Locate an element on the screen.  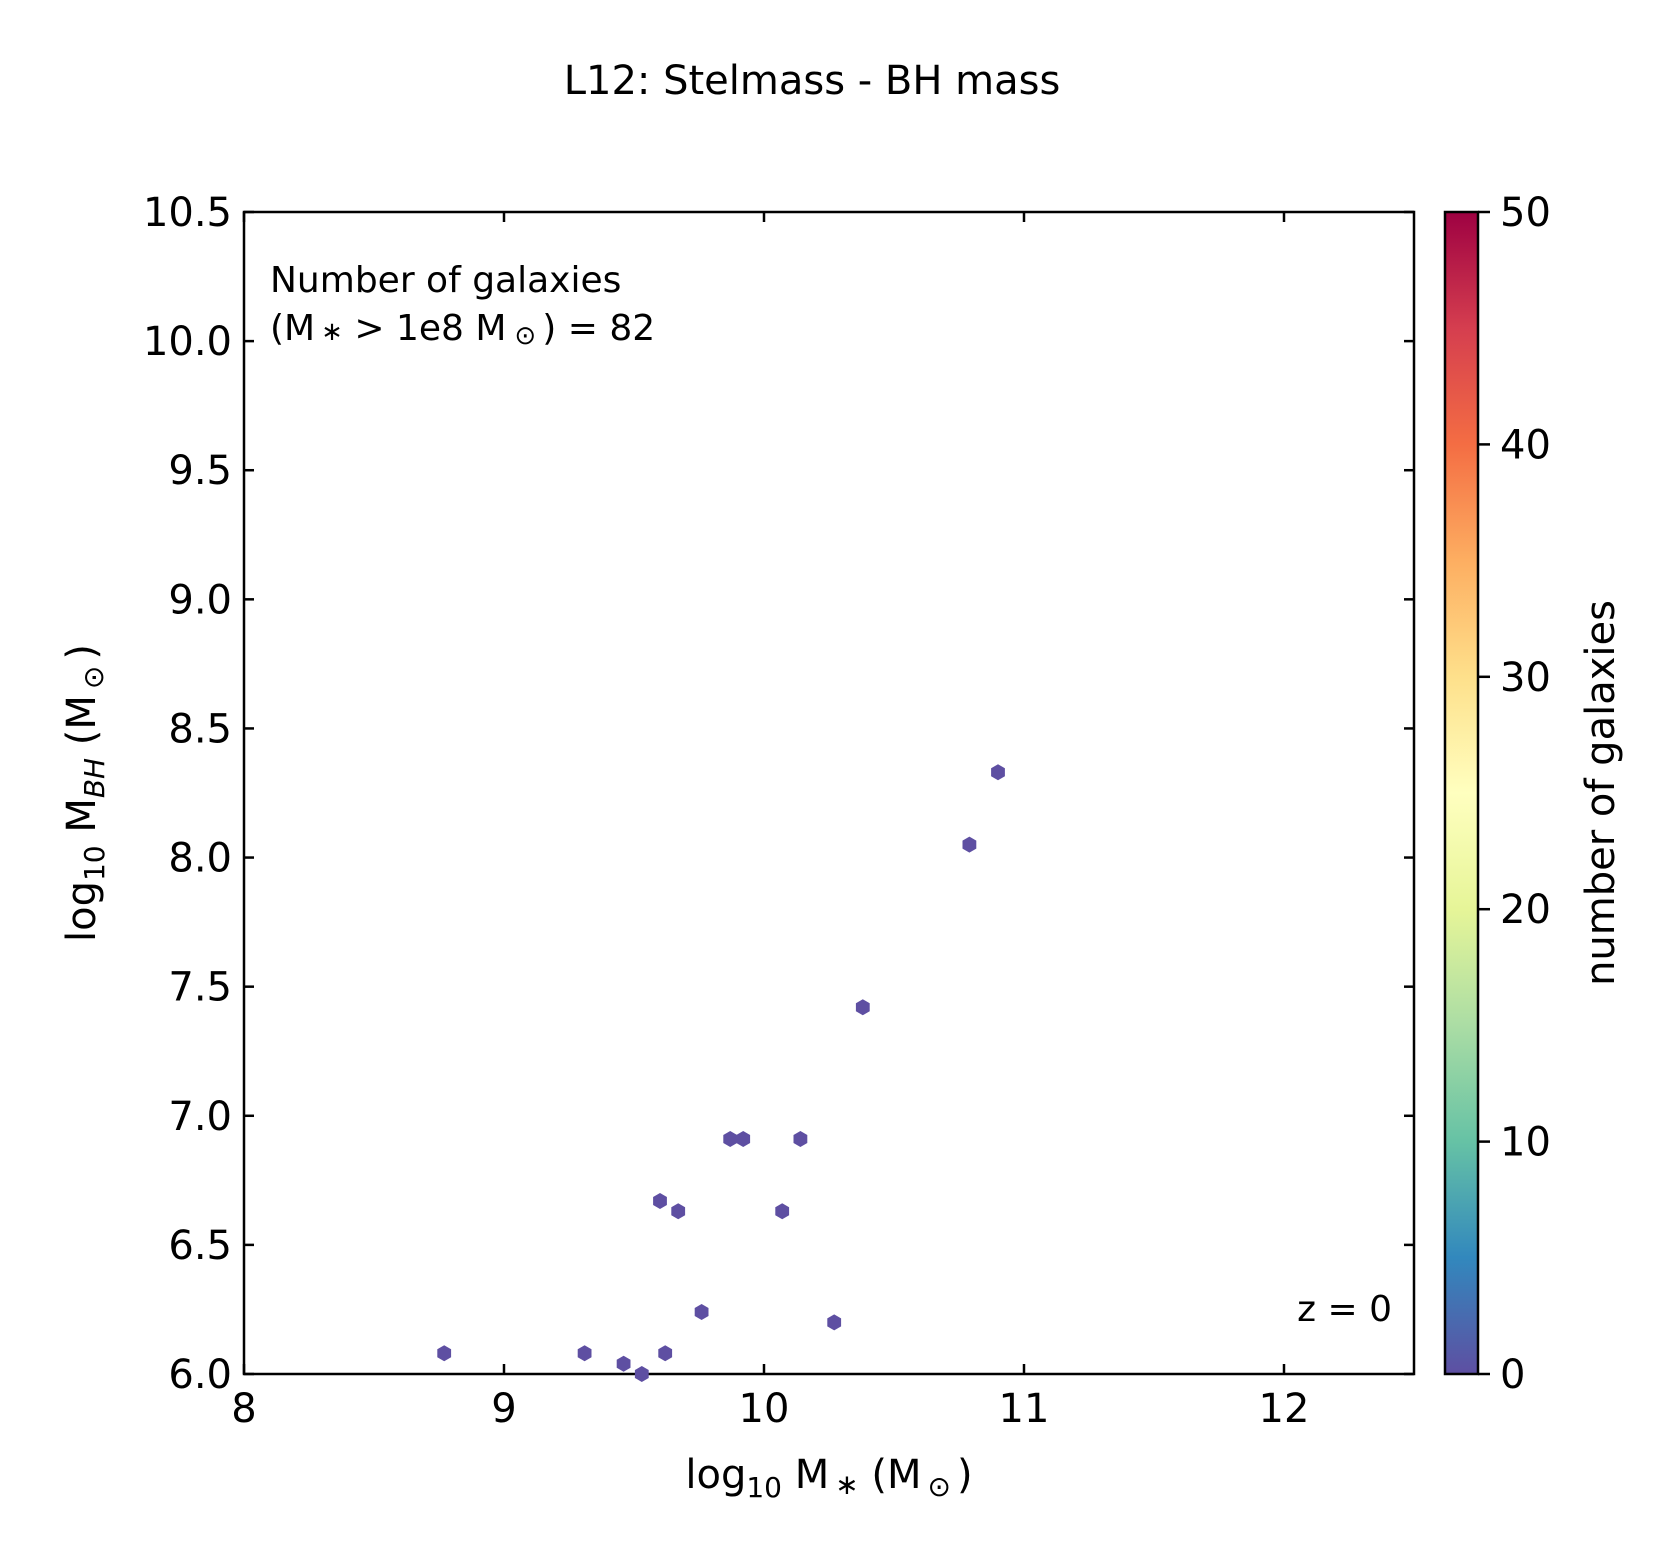
x-label-unit-open: (M is located at coordinates (890, 1475).